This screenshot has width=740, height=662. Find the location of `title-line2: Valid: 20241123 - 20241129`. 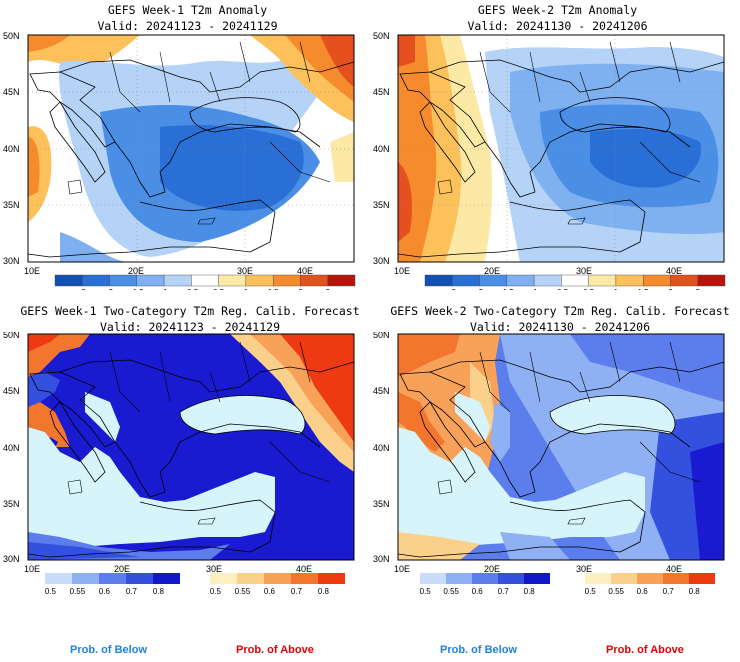

title-line2: Valid: 20241123 - 20241129 is located at coordinates (187, 26).